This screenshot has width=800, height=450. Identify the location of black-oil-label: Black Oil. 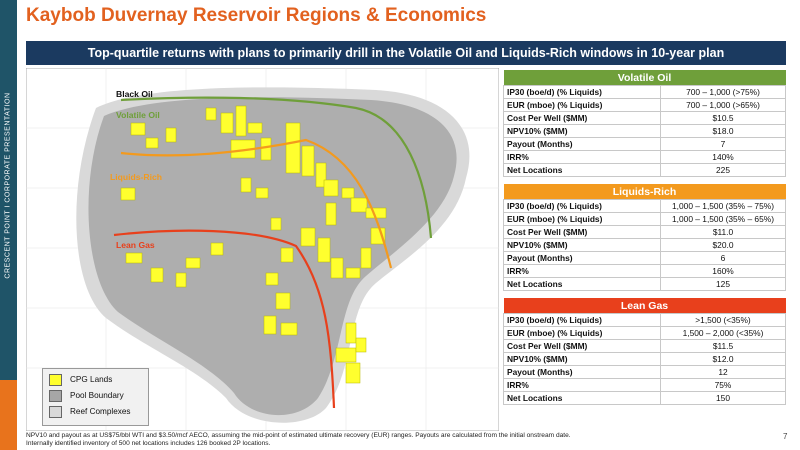
(134, 94).